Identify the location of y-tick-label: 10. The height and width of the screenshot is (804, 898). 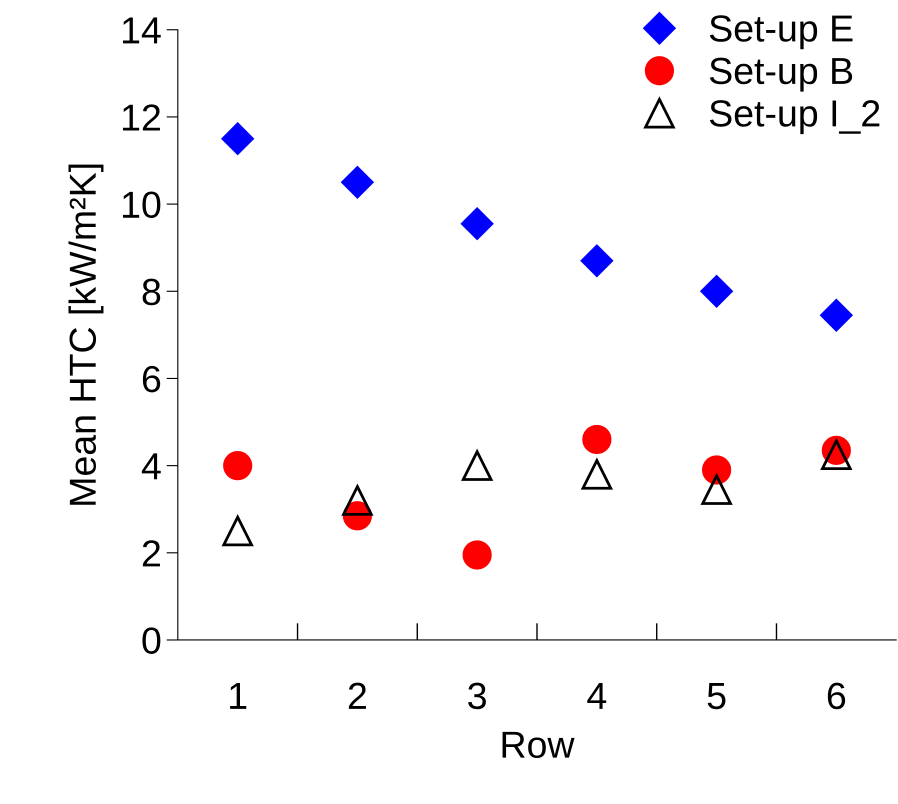
(141, 205).